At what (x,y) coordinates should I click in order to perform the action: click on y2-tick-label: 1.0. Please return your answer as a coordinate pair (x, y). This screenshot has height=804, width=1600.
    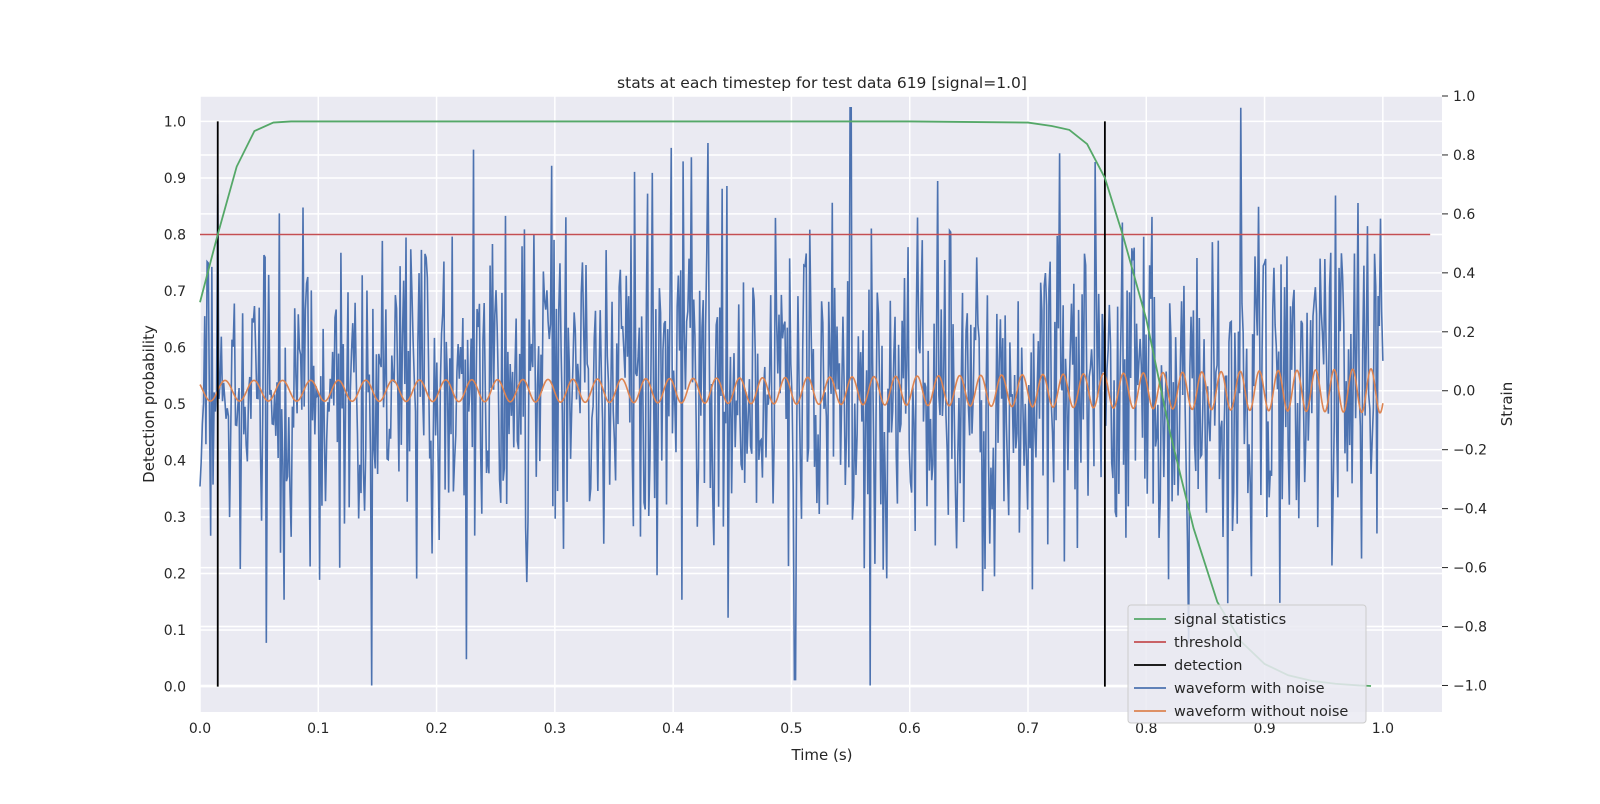
    Looking at the image, I should click on (1464, 97).